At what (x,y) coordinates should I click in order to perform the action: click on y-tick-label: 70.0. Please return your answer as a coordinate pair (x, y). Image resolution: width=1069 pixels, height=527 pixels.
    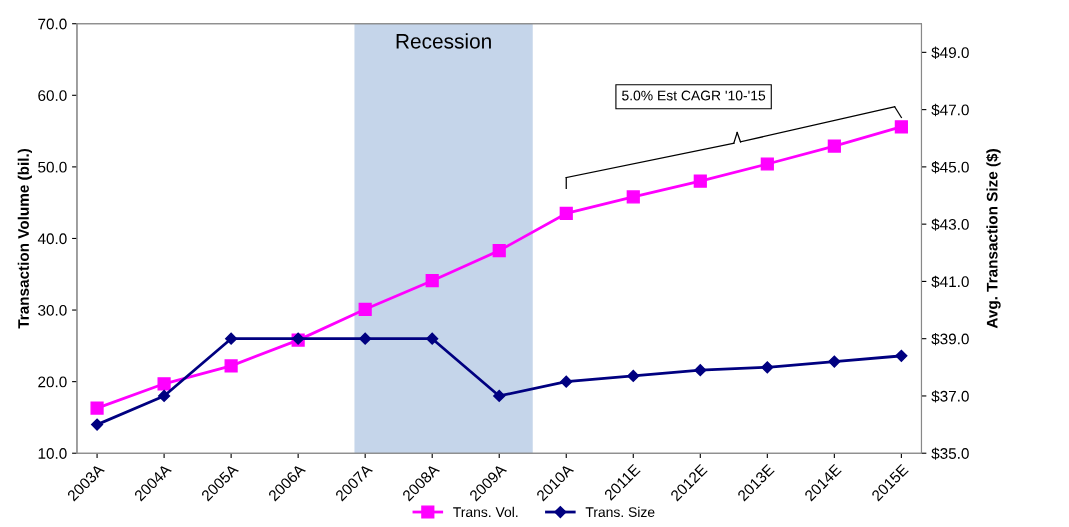
    Looking at the image, I should click on (52, 24).